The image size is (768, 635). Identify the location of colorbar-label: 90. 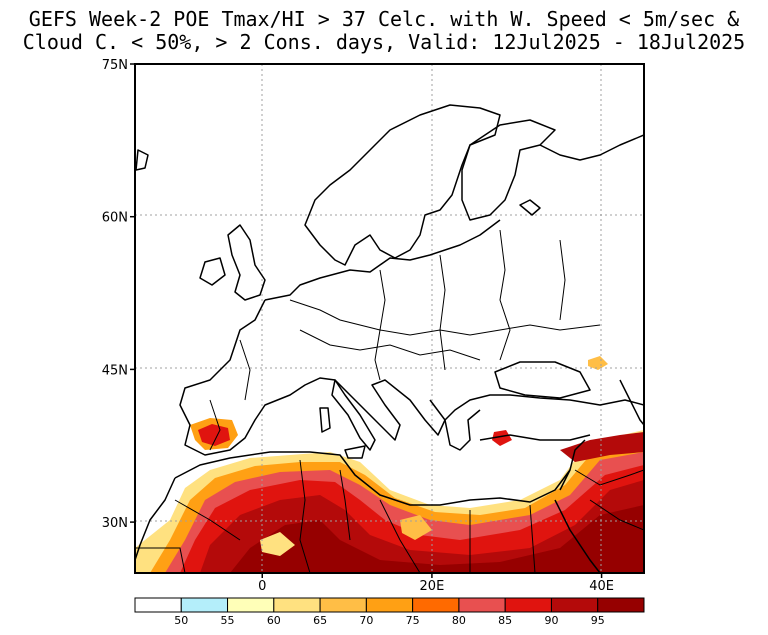
(551, 620).